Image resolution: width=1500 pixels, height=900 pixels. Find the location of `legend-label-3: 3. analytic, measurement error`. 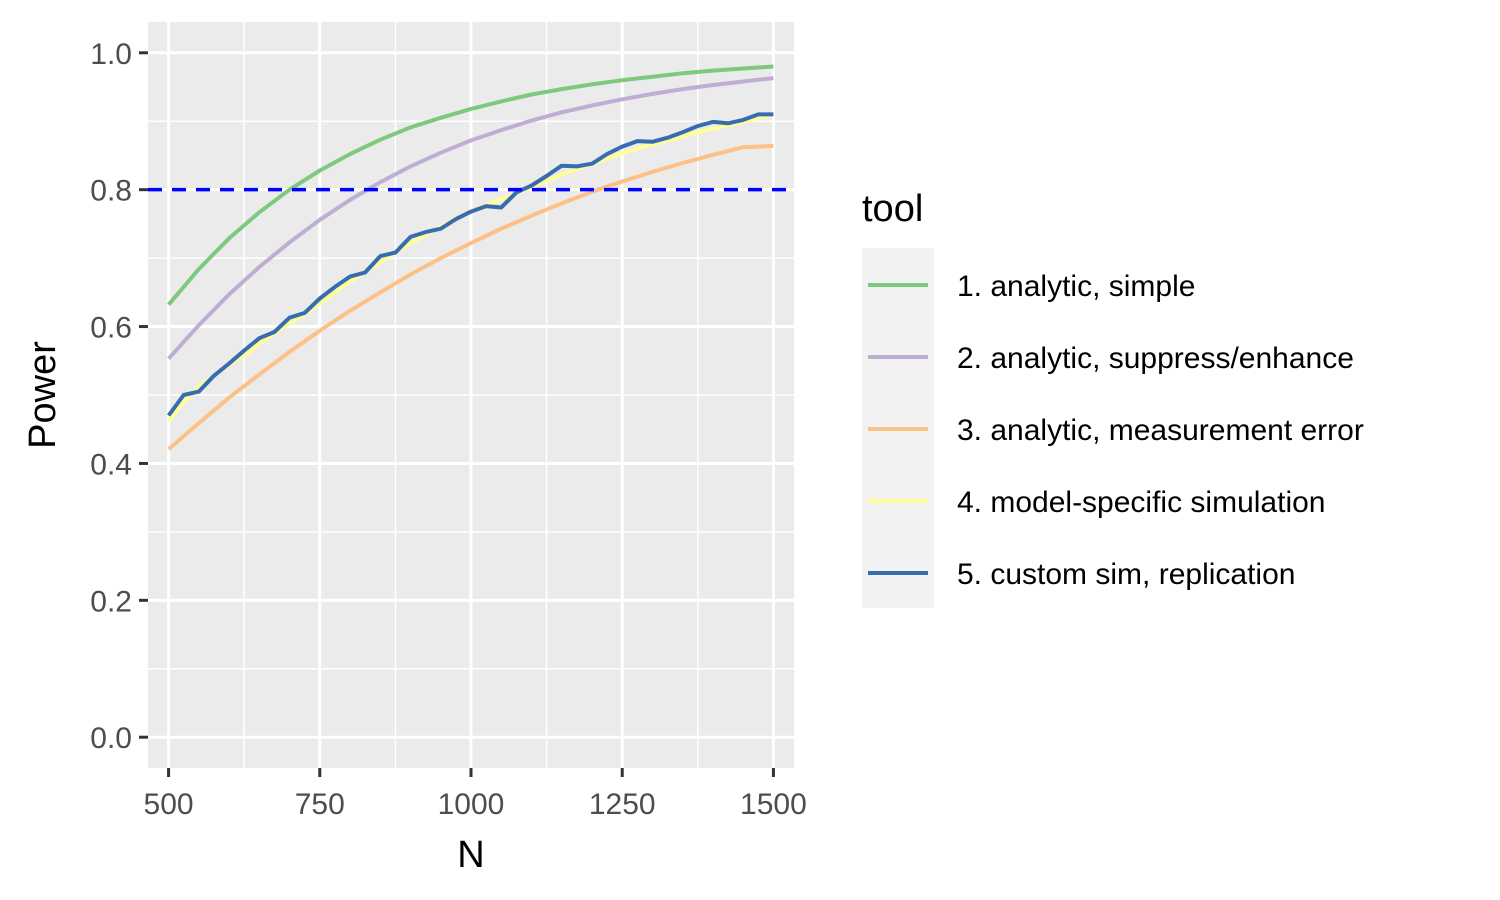

legend-label-3: 3. analytic, measurement error is located at coordinates (1160, 430).